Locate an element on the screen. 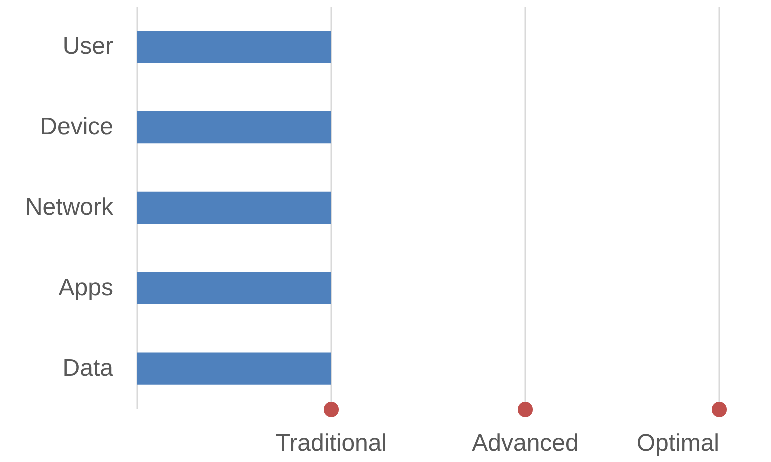  y-tick-label: Device is located at coordinates (77, 127).